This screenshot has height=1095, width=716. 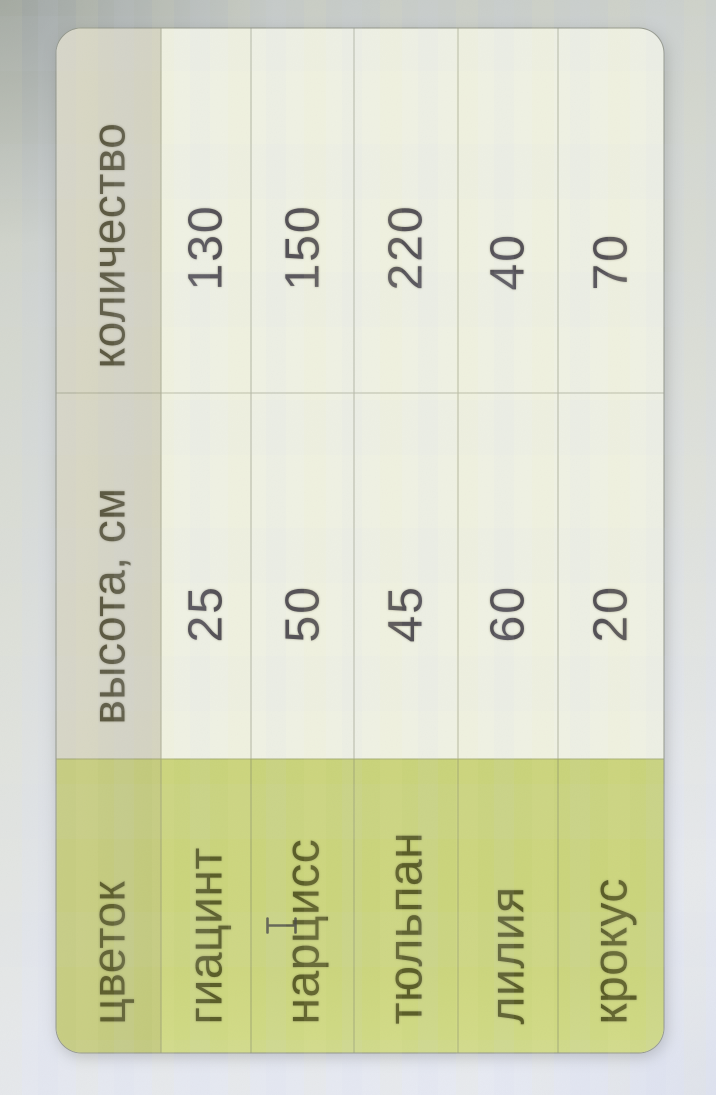 I want to click on header-count: количество, so click(x=109, y=210).